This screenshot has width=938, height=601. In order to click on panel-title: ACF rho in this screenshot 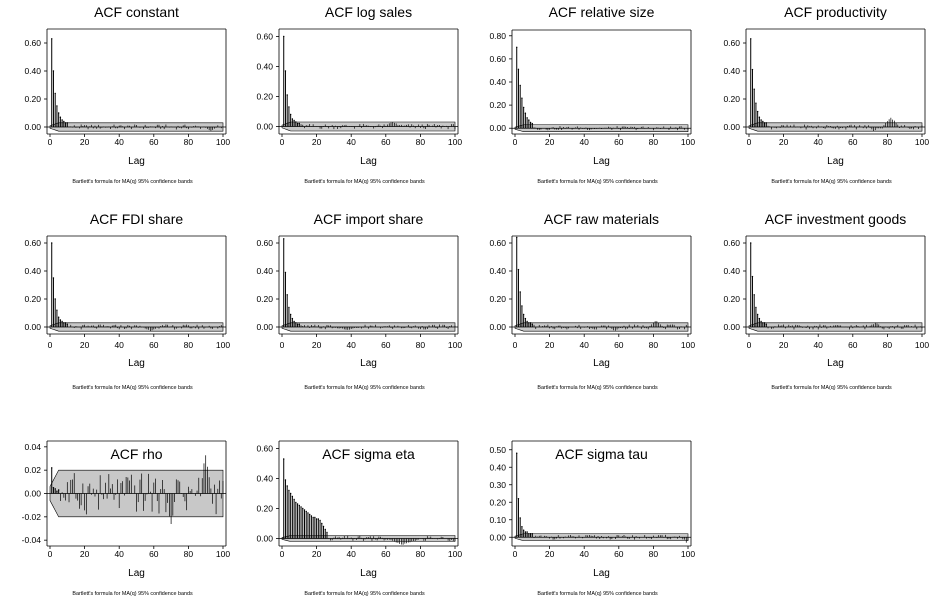, I will do `click(136, 454)`.